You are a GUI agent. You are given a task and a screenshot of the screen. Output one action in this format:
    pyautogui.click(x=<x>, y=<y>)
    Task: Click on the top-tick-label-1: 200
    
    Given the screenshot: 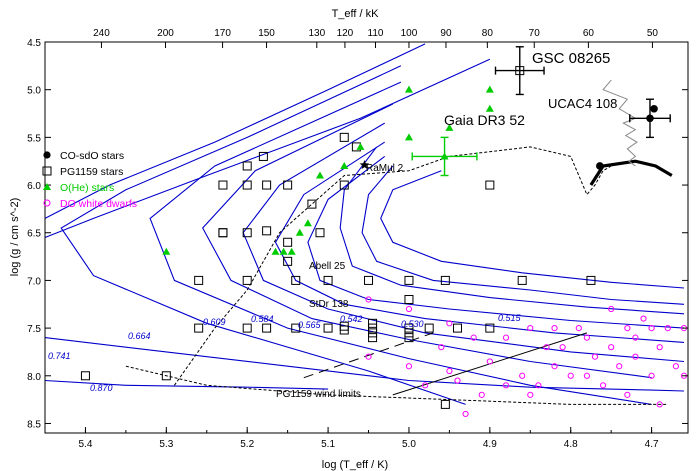 What is the action you would take?
    pyautogui.click(x=165, y=33)
    